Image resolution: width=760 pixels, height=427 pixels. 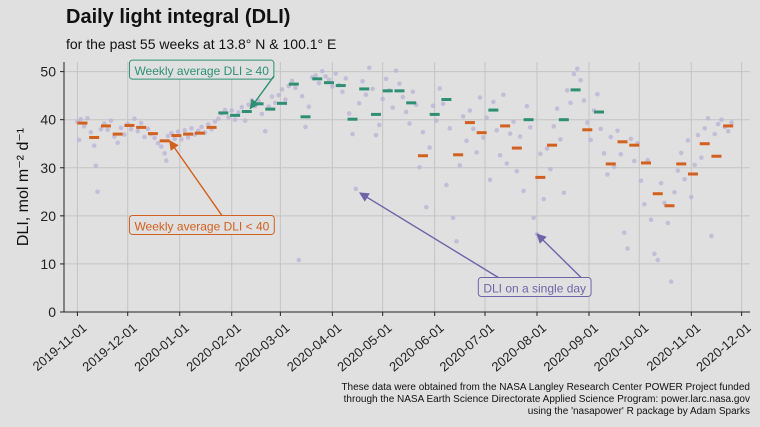 I want to click on annotation-box-low, so click(x=201, y=224).